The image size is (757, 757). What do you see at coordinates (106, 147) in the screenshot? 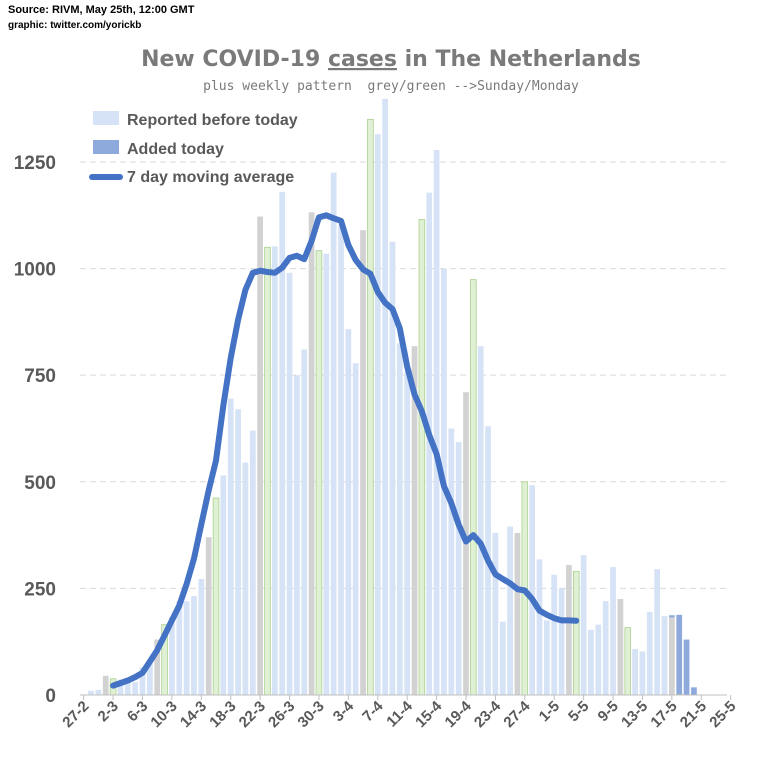
I see `legend-swatch-added` at bounding box center [106, 147].